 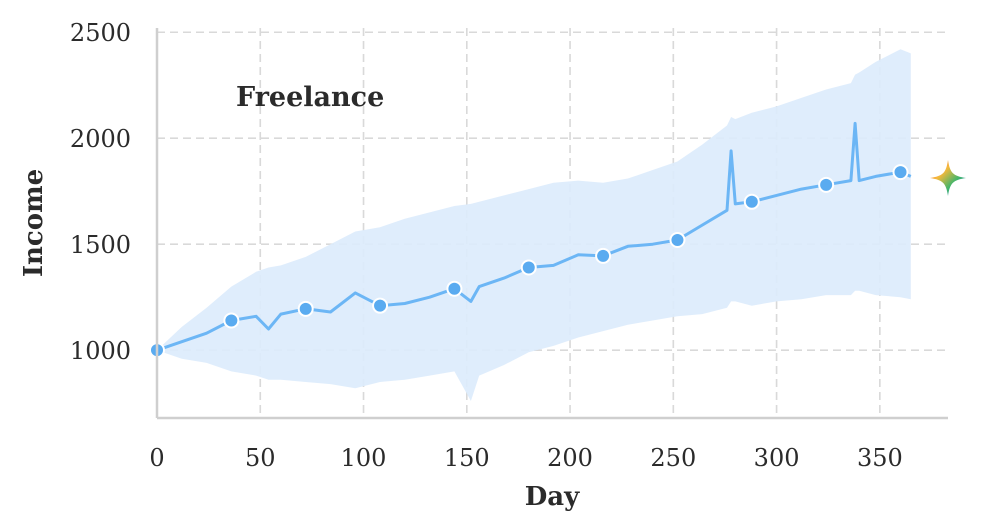 What do you see at coordinates (777, 458) in the screenshot?
I see `x-tick-label: 300` at bounding box center [777, 458].